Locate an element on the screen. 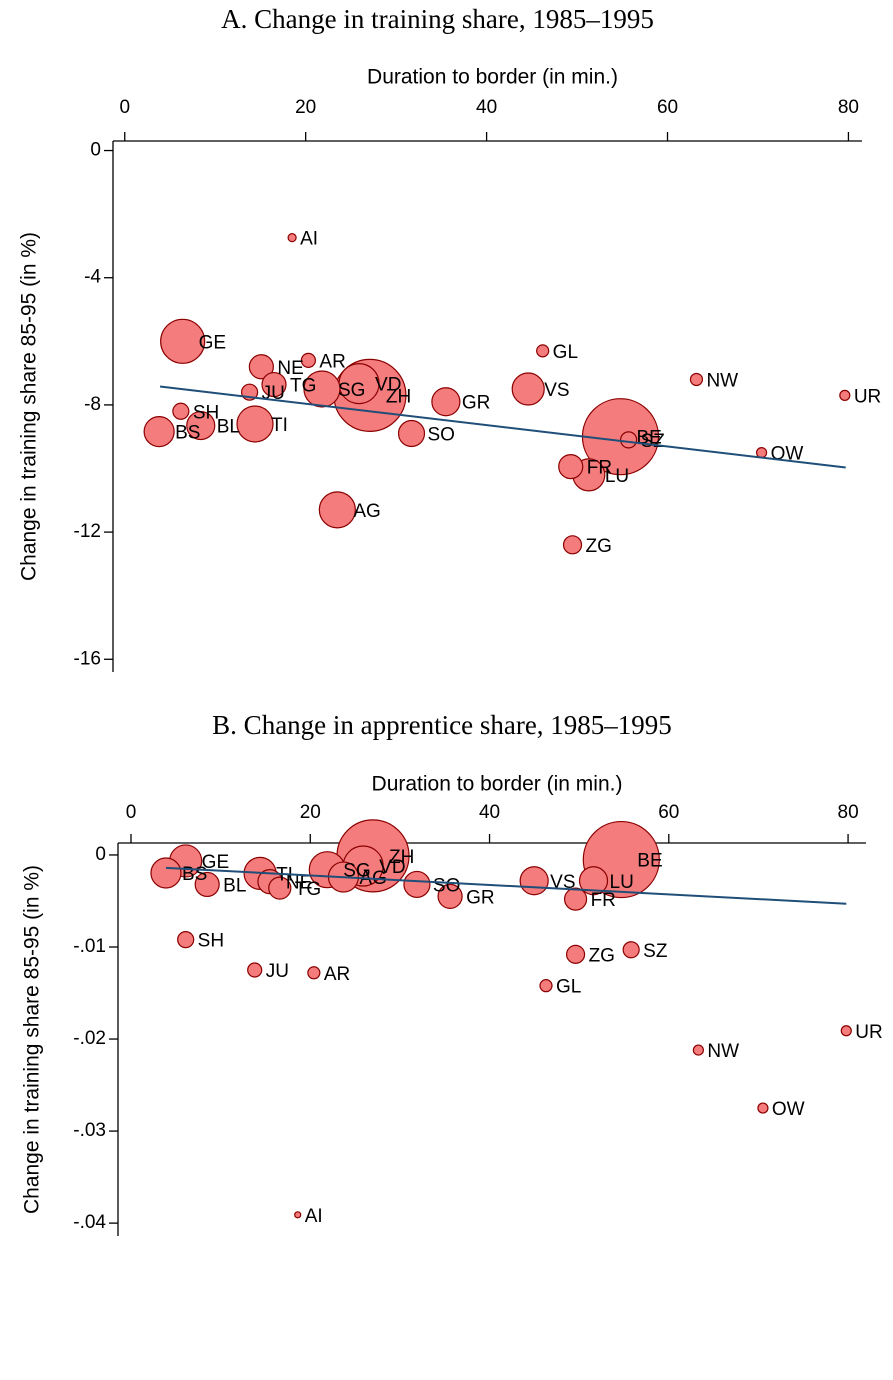 The image size is (893, 1380). point-label: OW is located at coordinates (788, 1109).